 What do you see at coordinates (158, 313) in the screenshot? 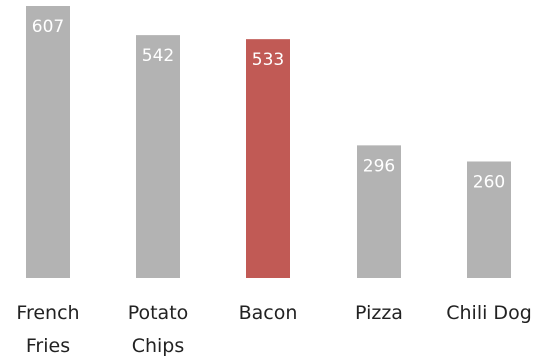
I see `category-label-line: Potato` at bounding box center [158, 313].